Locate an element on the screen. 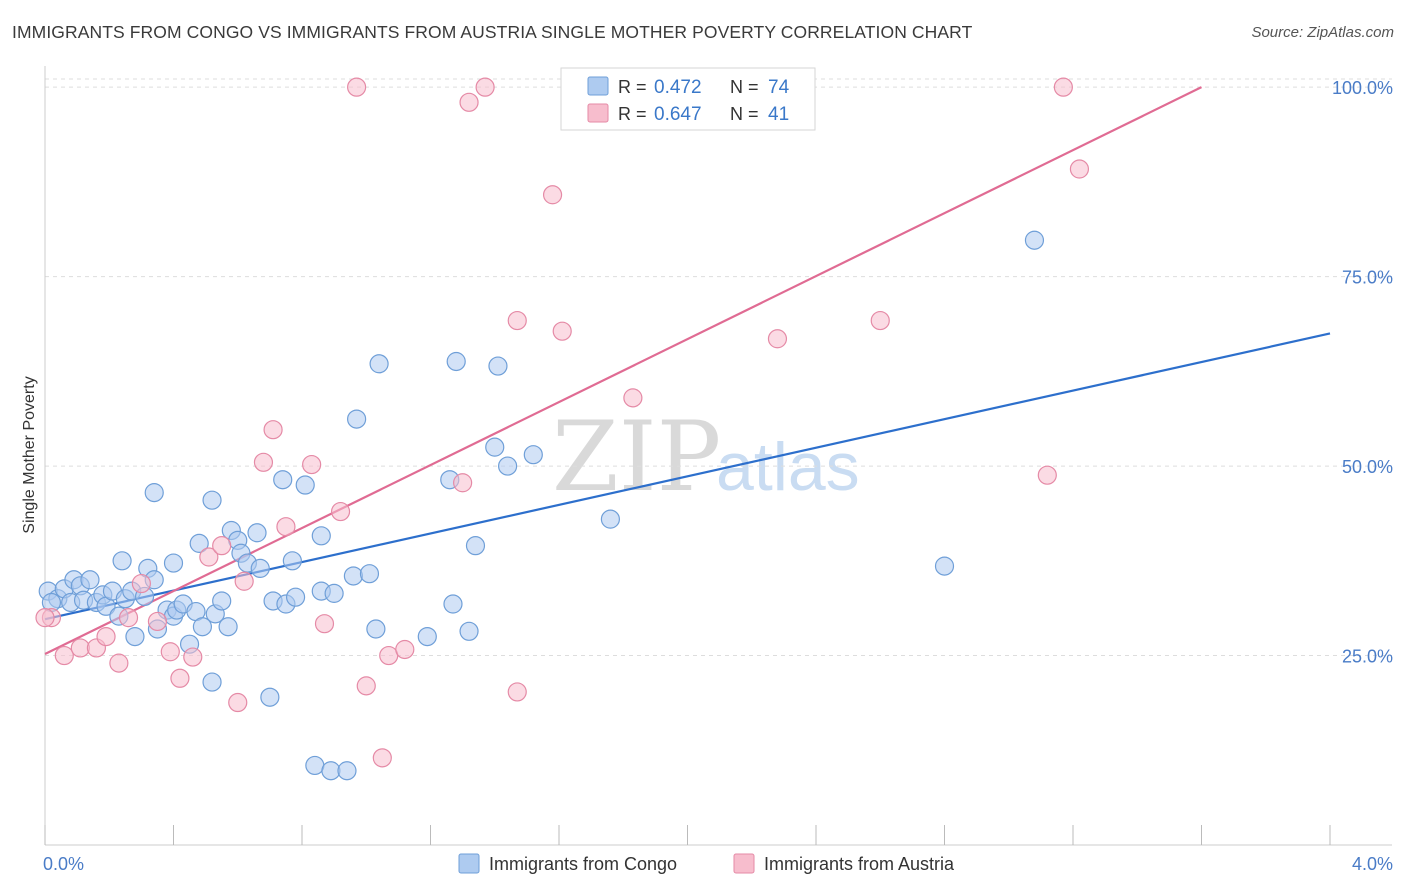  legend-congo-r-value: 0.472 is located at coordinates (678, 87).